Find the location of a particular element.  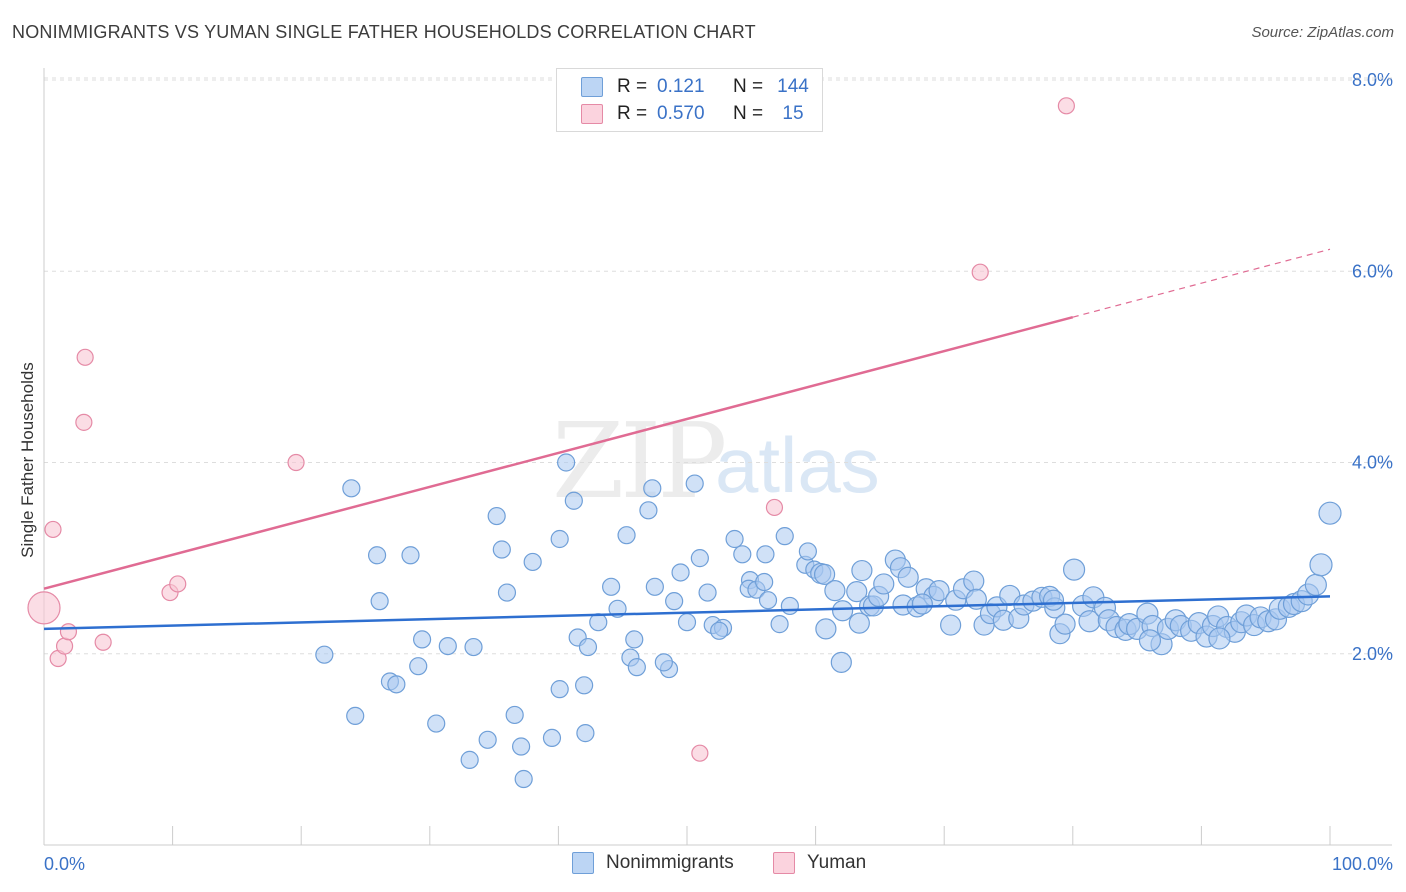

nonimmigrants-trendline is located at coordinates (687, 613).